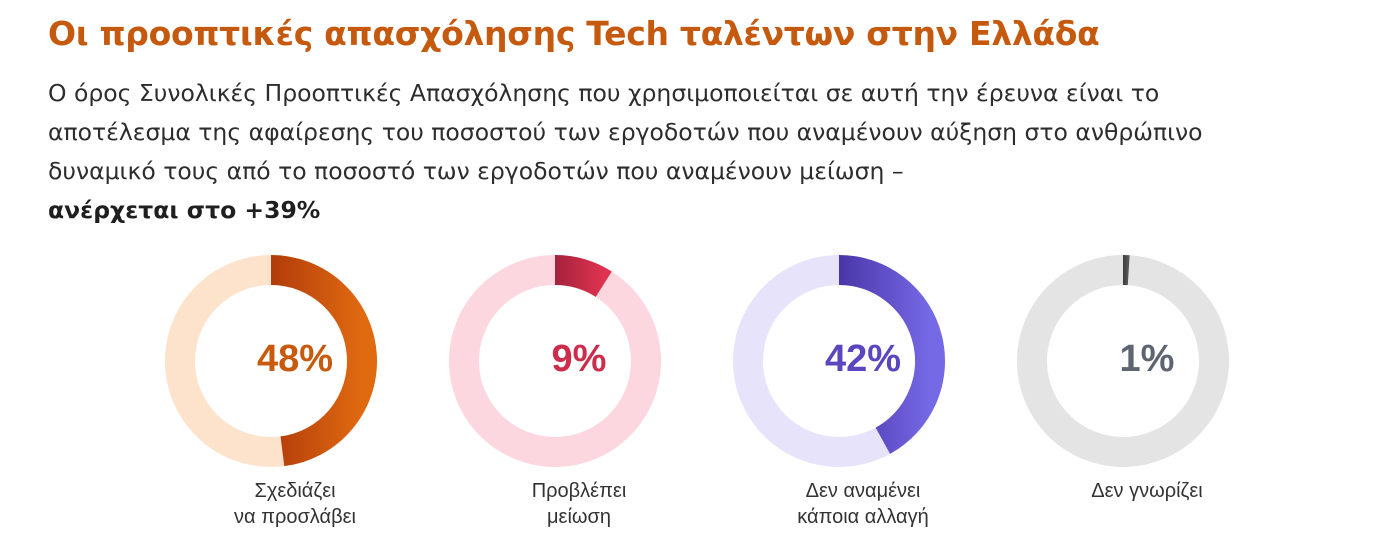  I want to click on donut-value-label: 9%, so click(579, 359).